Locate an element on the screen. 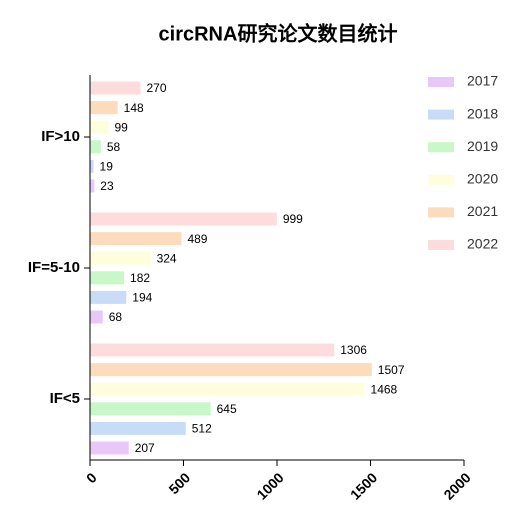 The width and height of the screenshot is (523, 527). data-label: 1468 is located at coordinates (384, 389).